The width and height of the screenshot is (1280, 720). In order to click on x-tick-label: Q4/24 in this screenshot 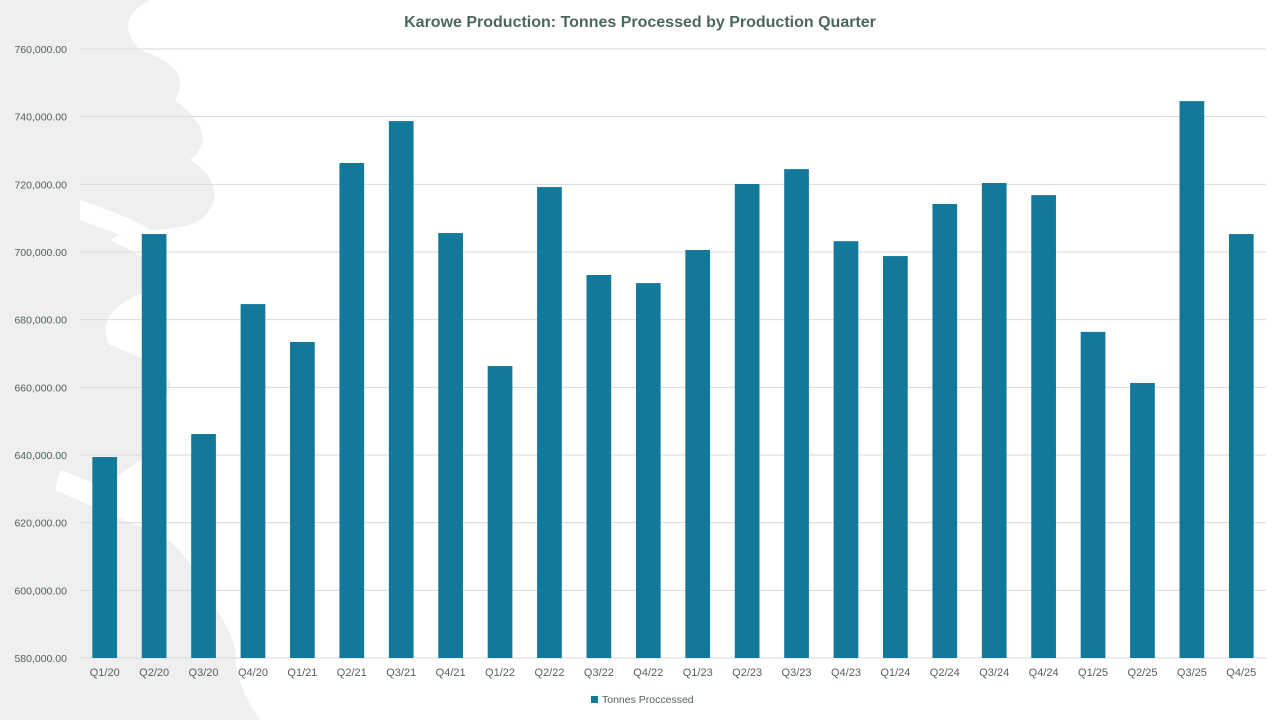, I will do `click(1044, 673)`.